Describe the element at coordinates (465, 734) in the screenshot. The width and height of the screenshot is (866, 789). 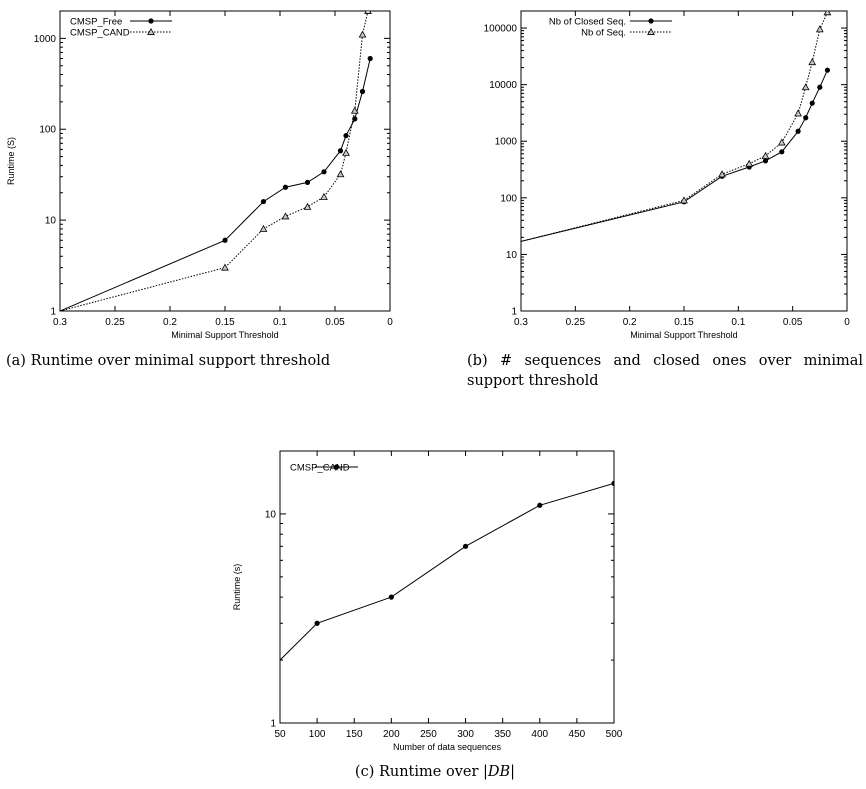
I see `x-tick-label: 300` at that location.